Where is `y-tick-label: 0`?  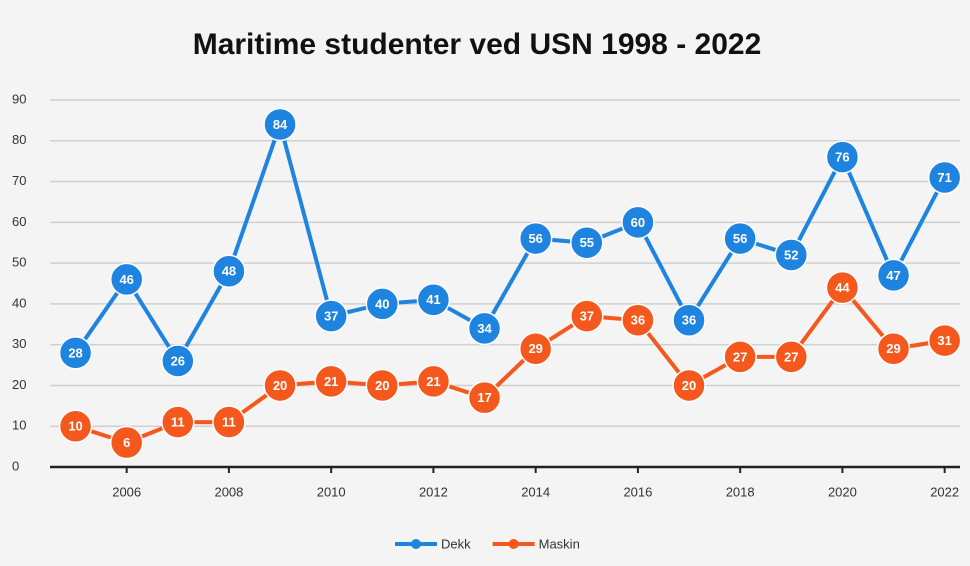 y-tick-label: 0 is located at coordinates (15, 465).